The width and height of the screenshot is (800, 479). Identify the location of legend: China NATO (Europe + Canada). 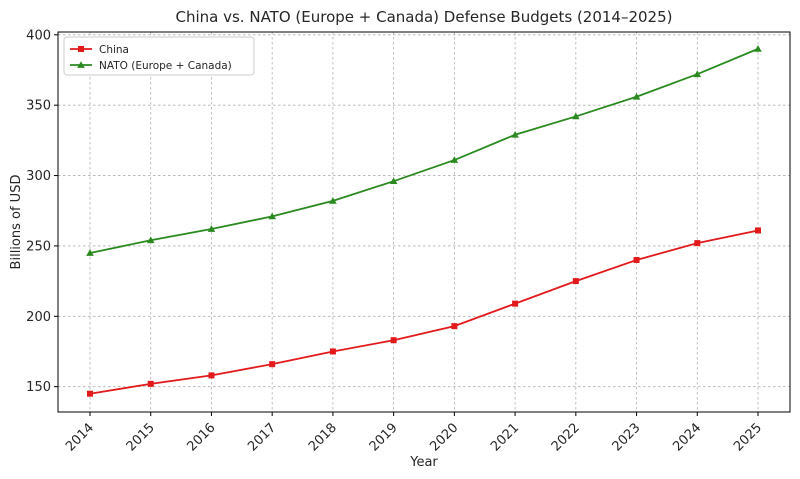
(159, 56).